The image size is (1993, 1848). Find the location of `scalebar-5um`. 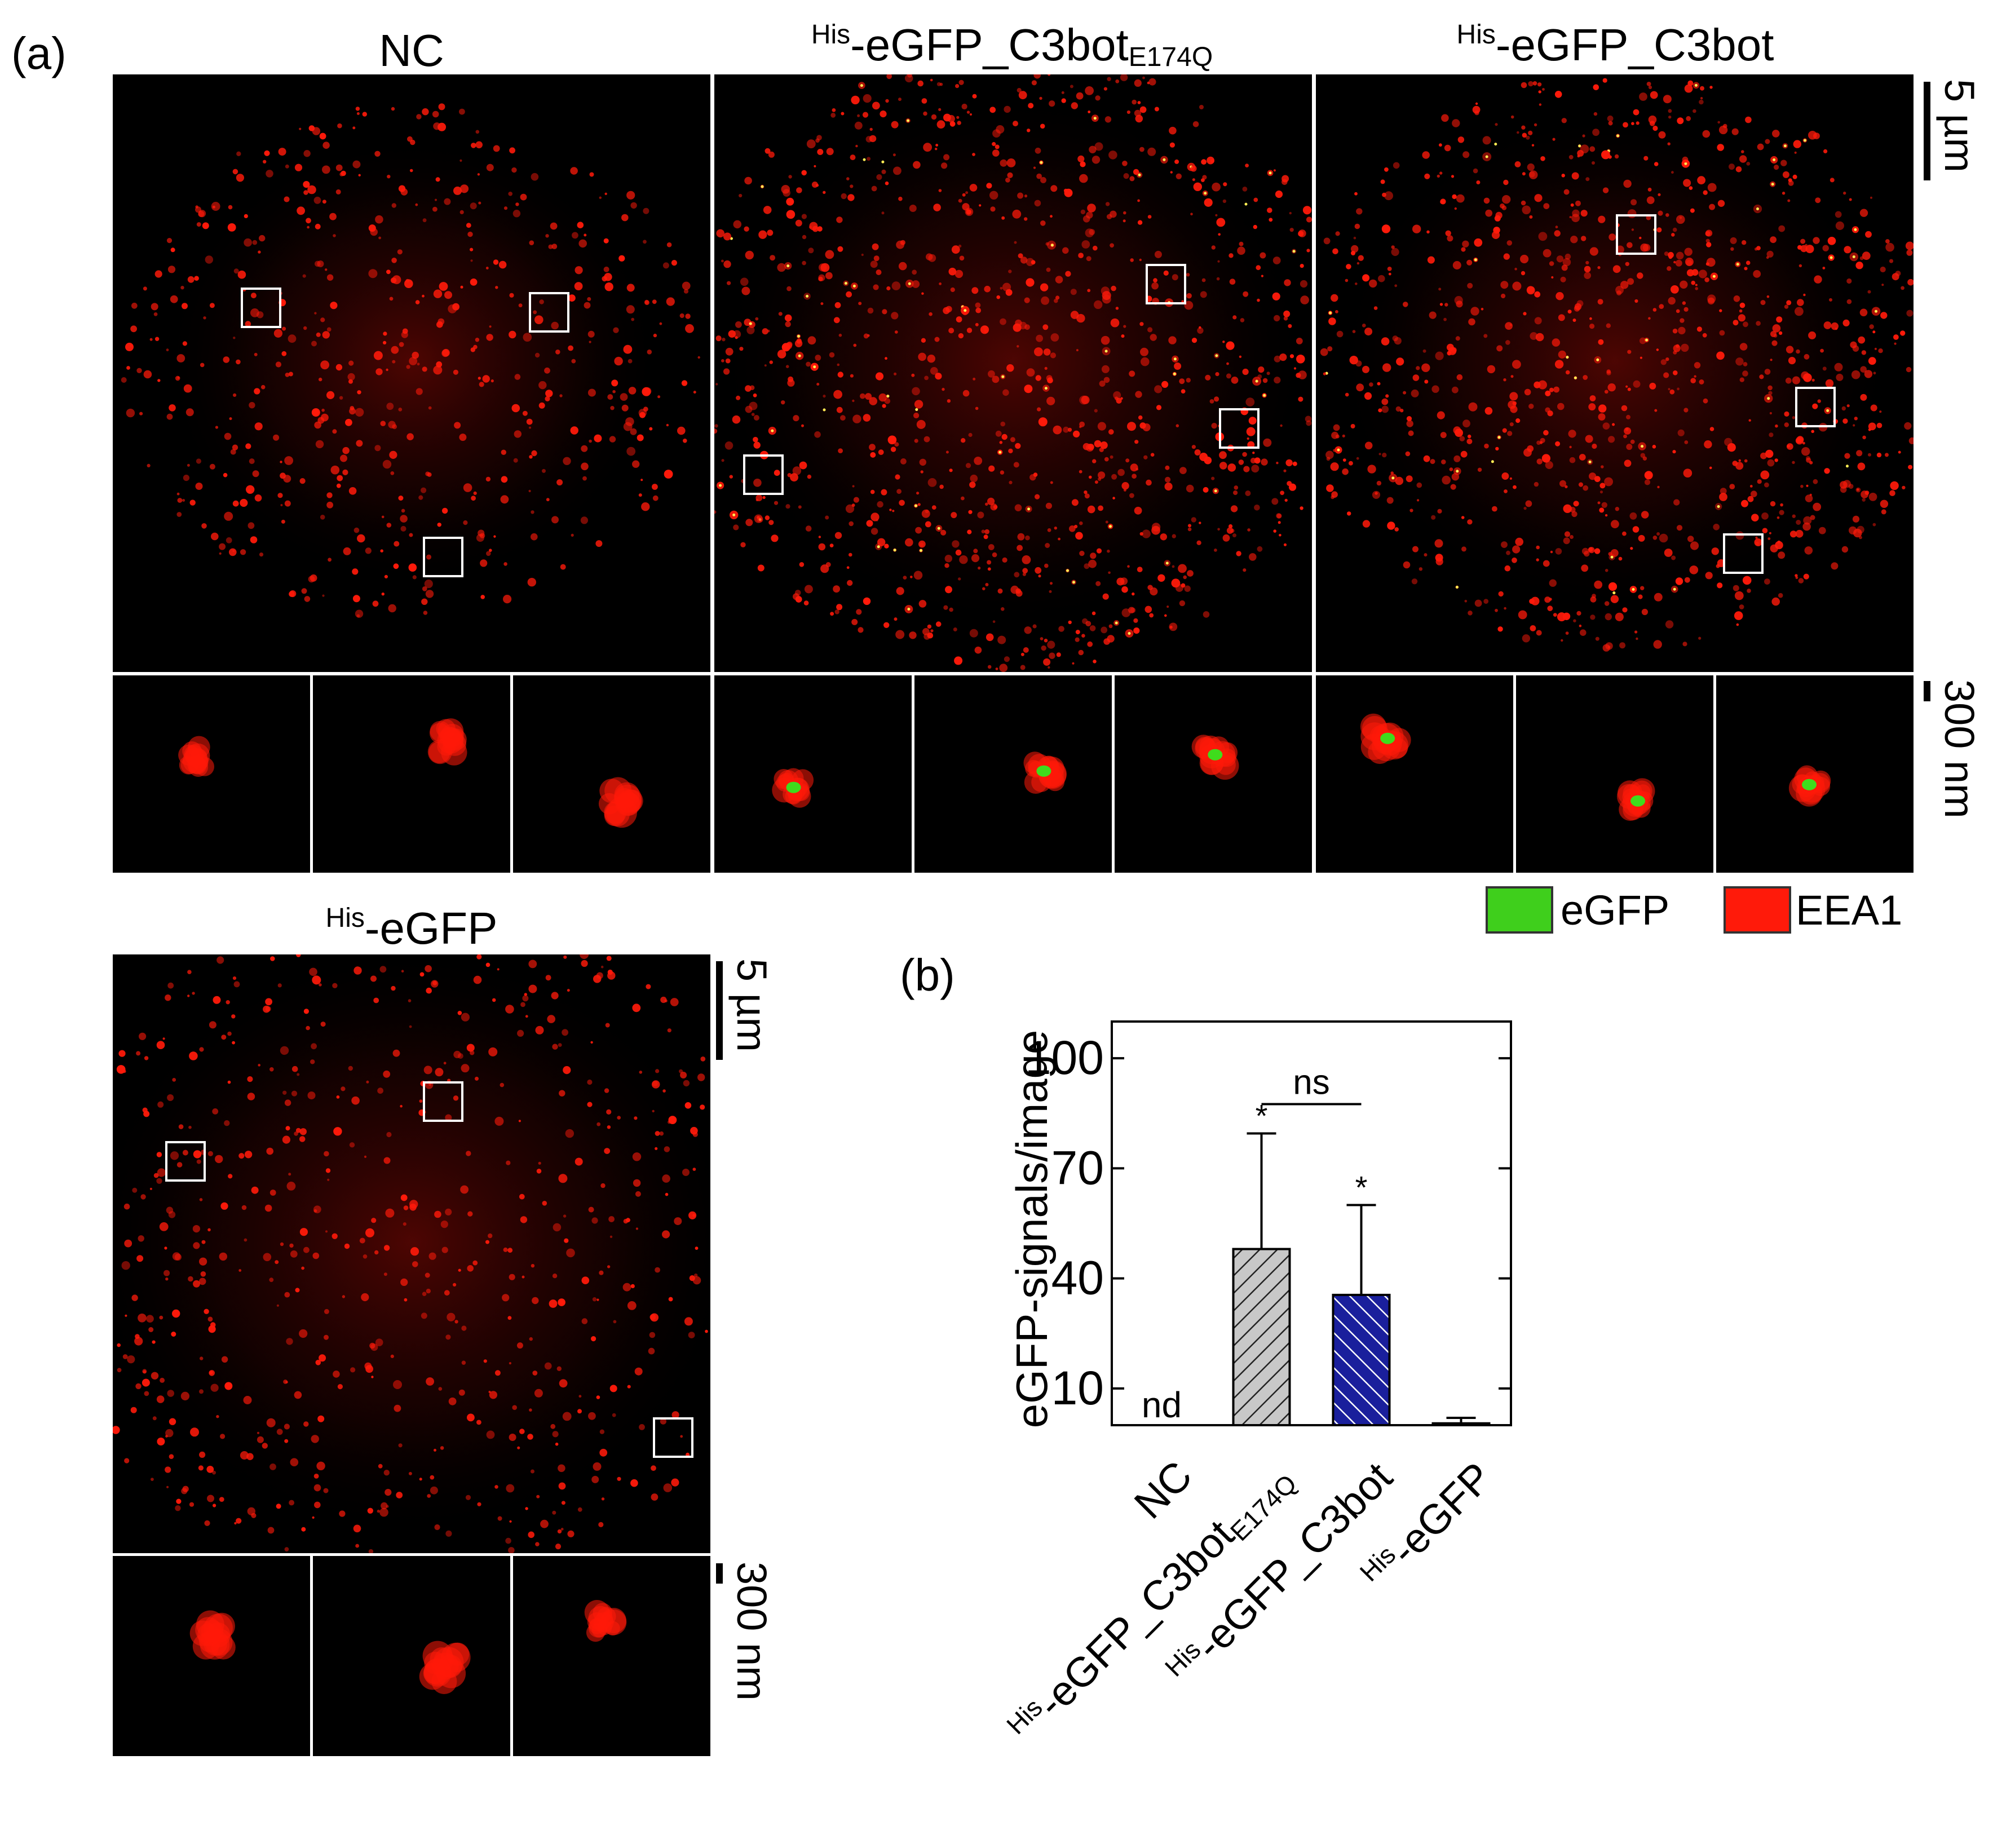

scalebar-5um is located at coordinates (719, 1010).